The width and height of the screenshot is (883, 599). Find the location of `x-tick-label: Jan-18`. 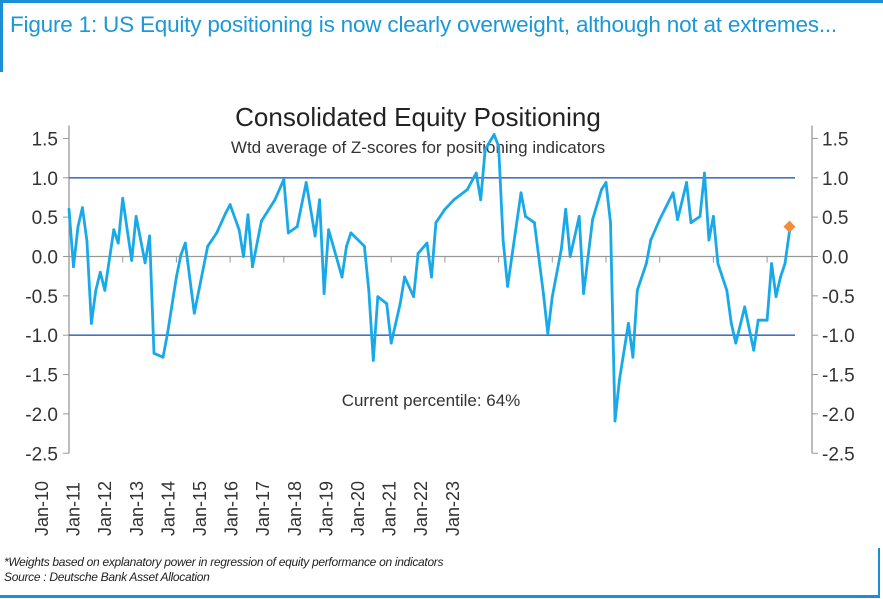

x-tick-label: Jan-18 is located at coordinates (295, 508).